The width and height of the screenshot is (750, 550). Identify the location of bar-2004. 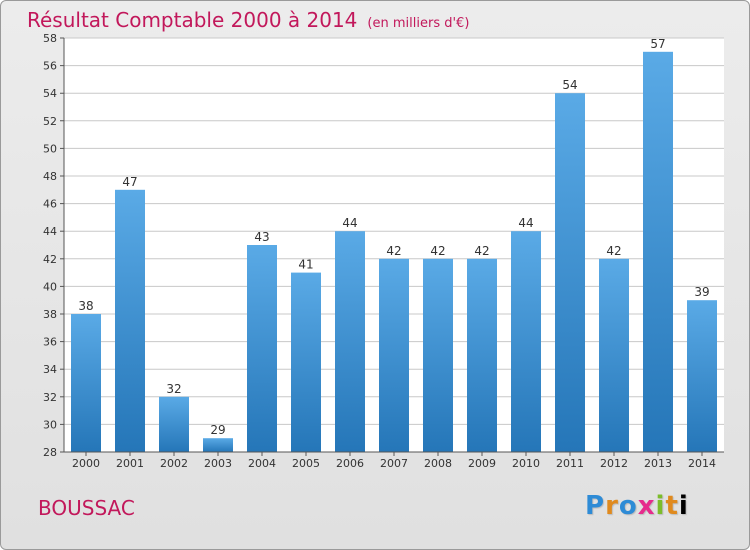
(262, 348).